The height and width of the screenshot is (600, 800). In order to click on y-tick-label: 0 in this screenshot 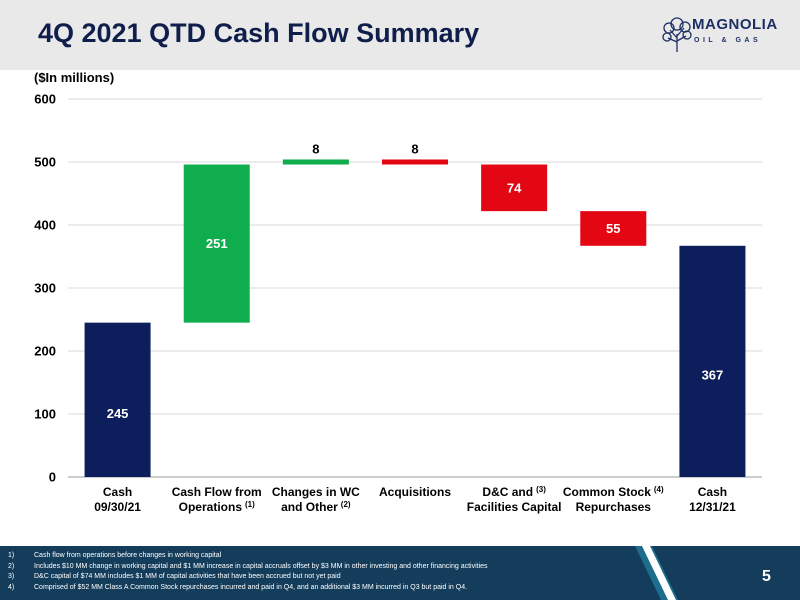, I will do `click(52, 477)`.